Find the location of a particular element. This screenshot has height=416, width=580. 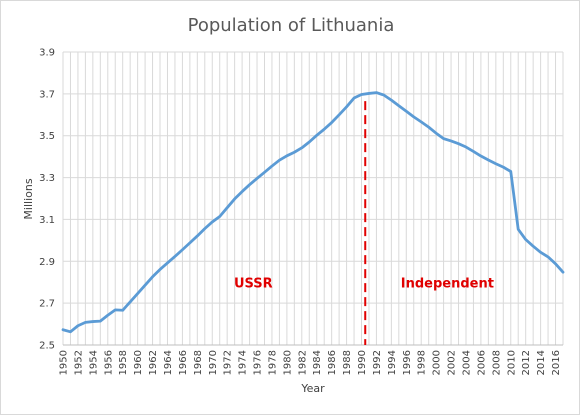

x-axis-title: Year is located at coordinates (312, 388).